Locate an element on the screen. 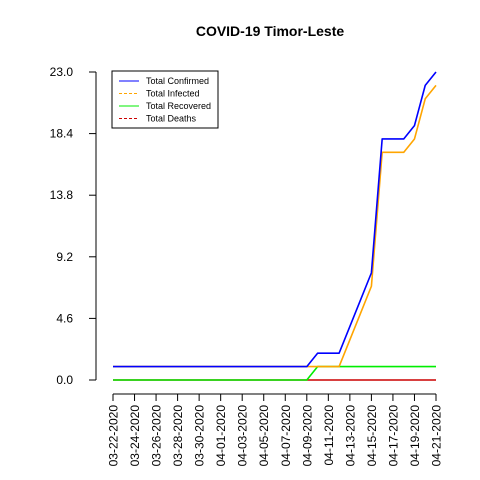 Image resolution: width=480 pixels, height=480 pixels. y-tick-label: 9.2 is located at coordinates (64, 257).